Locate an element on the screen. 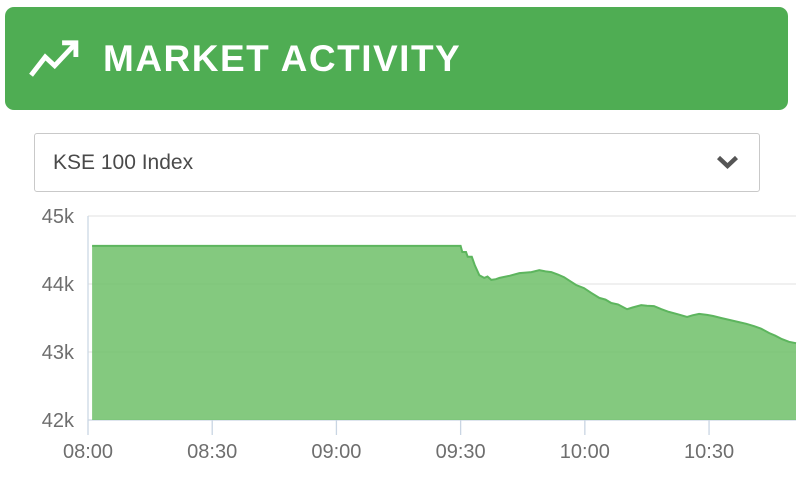 The height and width of the screenshot is (480, 800). market-activity-title: MARKET ACTIVITY is located at coordinates (282, 58).